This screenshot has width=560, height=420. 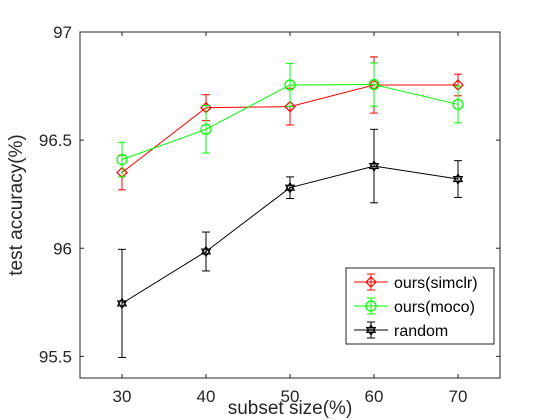 What do you see at coordinates (62, 32) in the screenshot?
I see `y-tick-label: 97` at bounding box center [62, 32].